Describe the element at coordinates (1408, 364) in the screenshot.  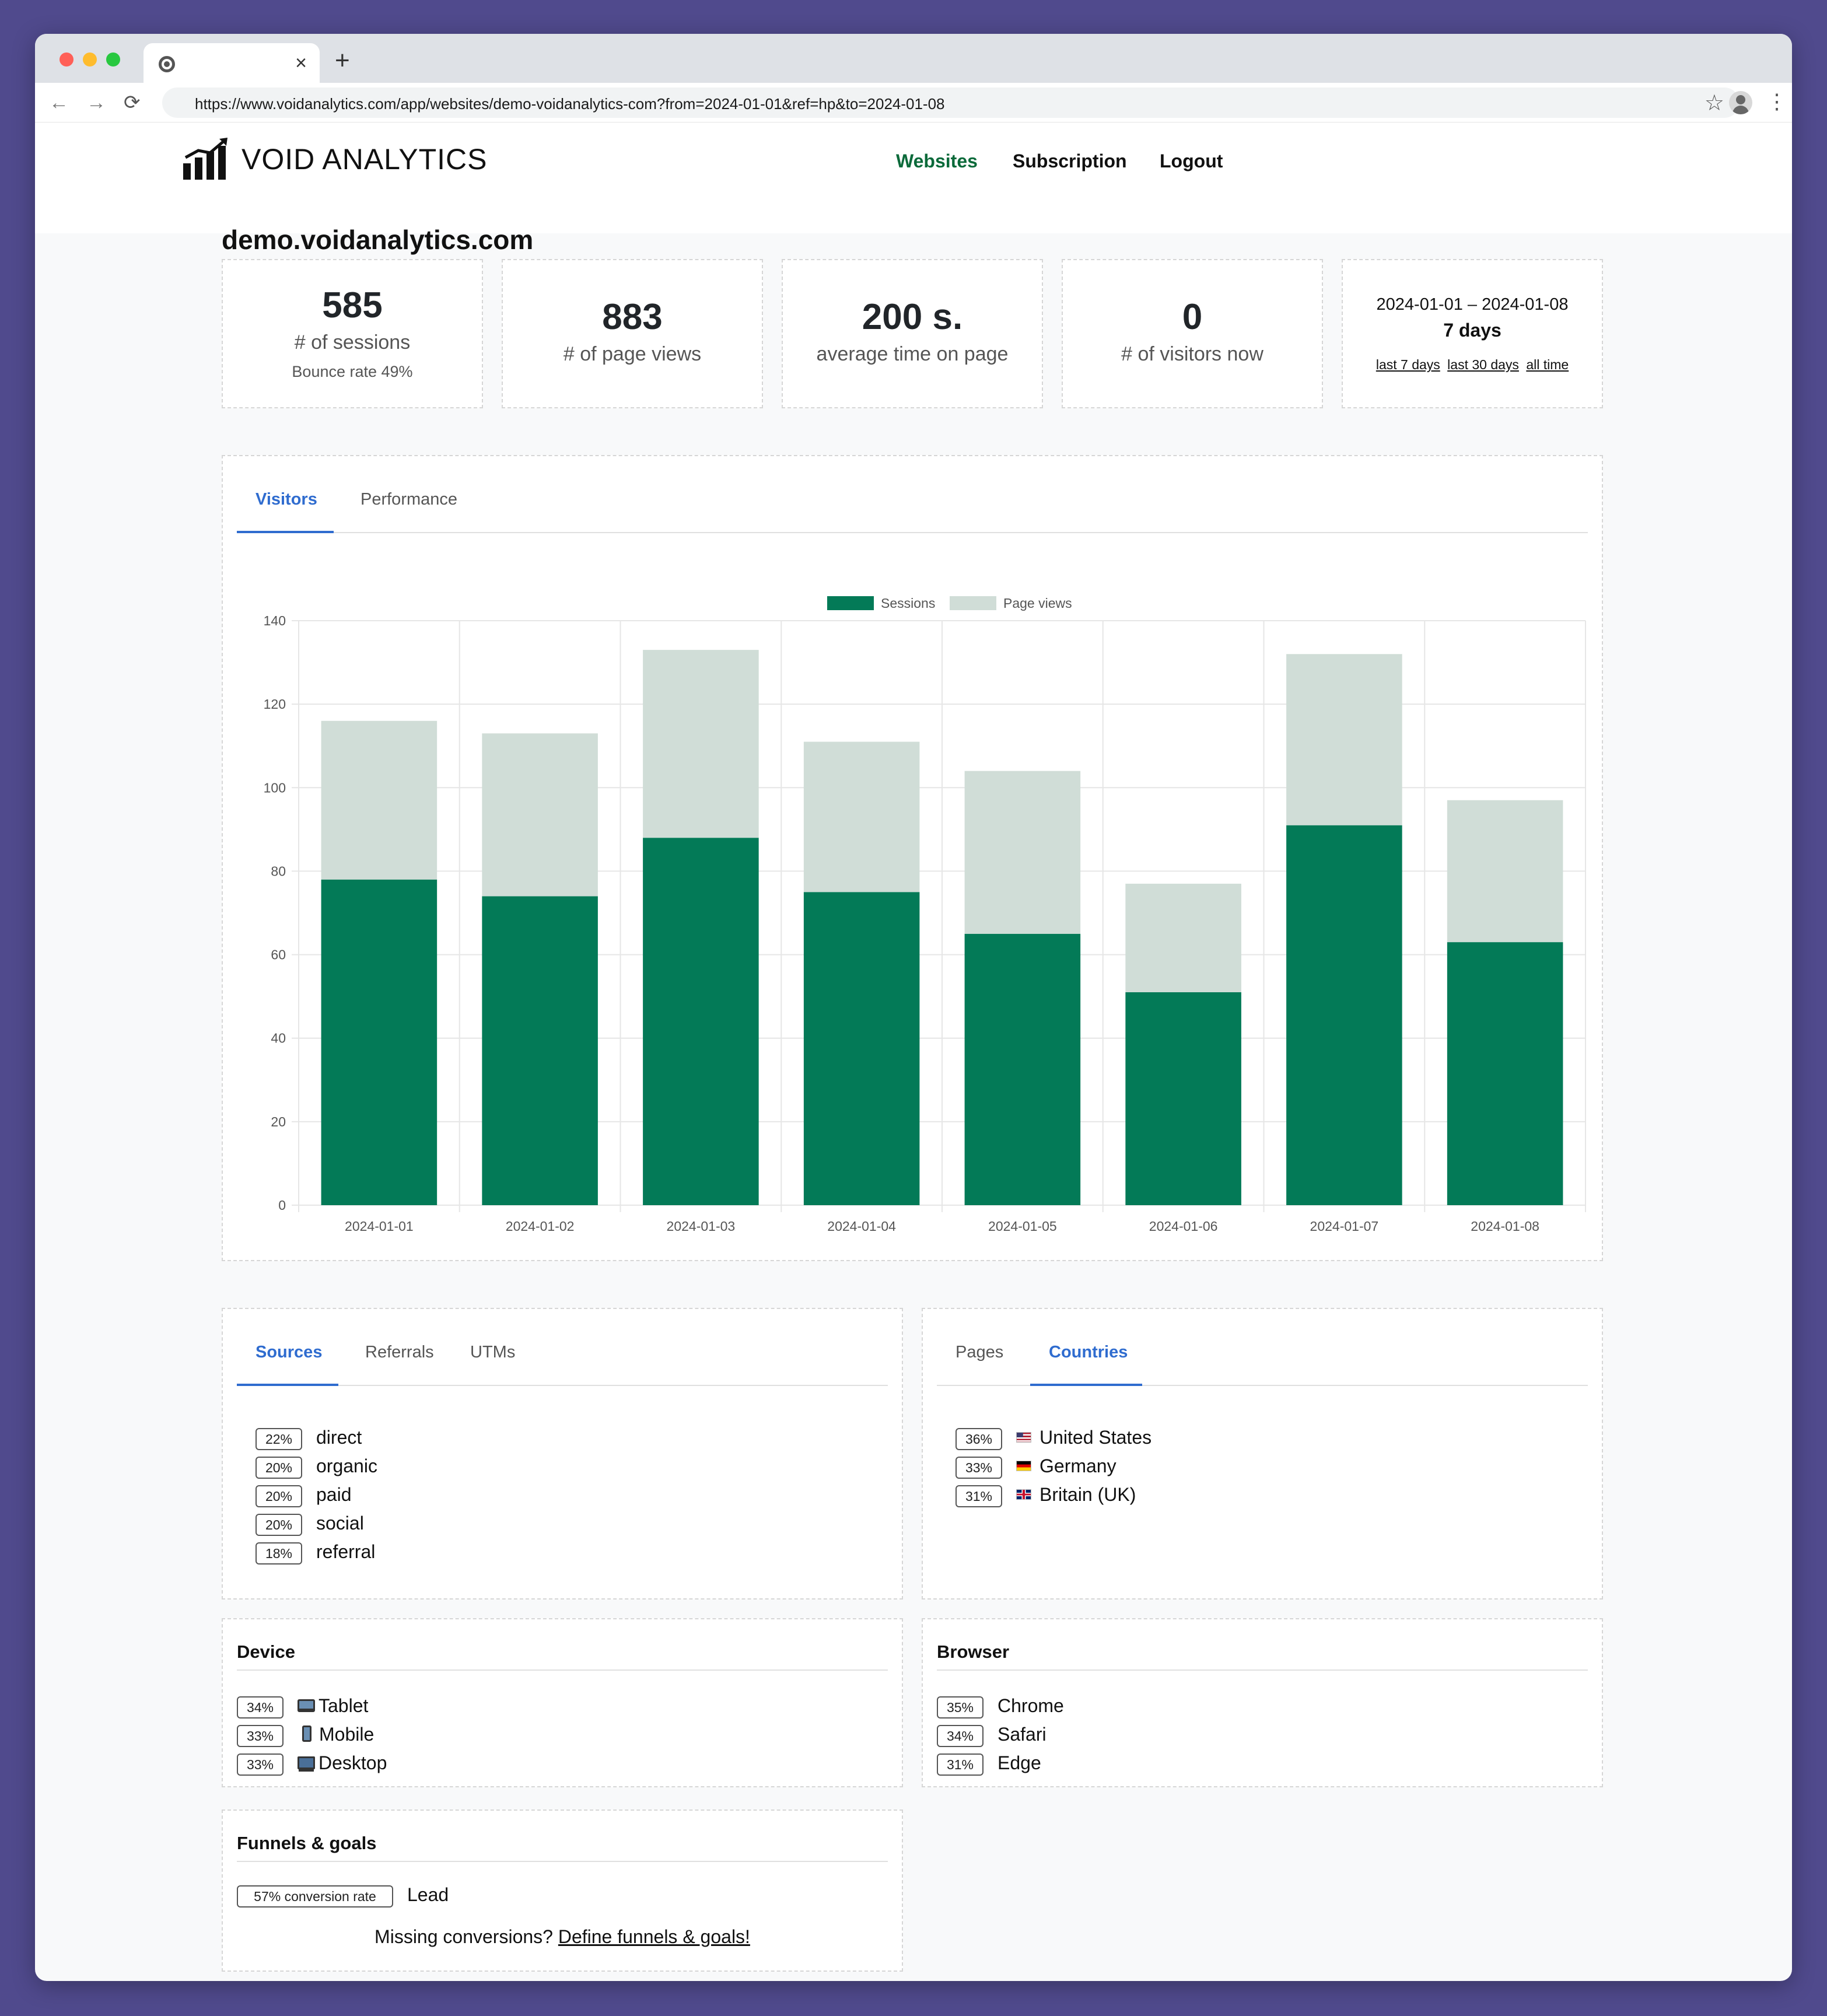
I see `last-7-days-link: last 7 days` at that location.